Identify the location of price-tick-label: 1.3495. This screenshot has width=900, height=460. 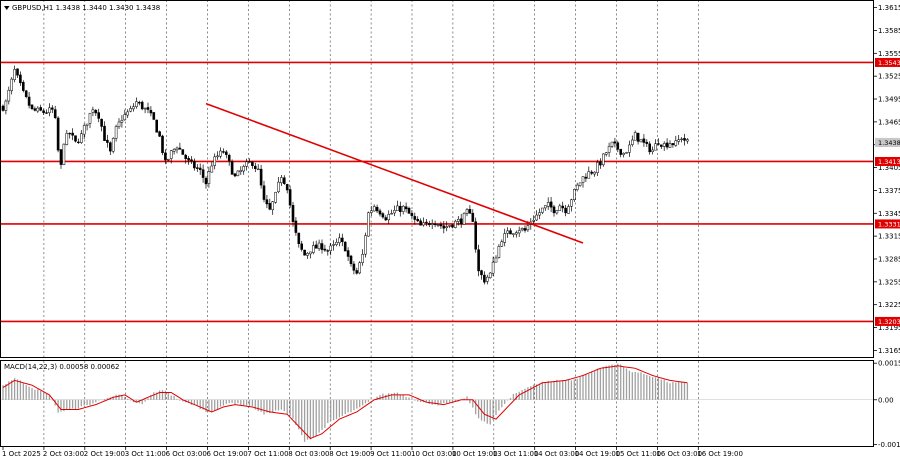
(889, 100).